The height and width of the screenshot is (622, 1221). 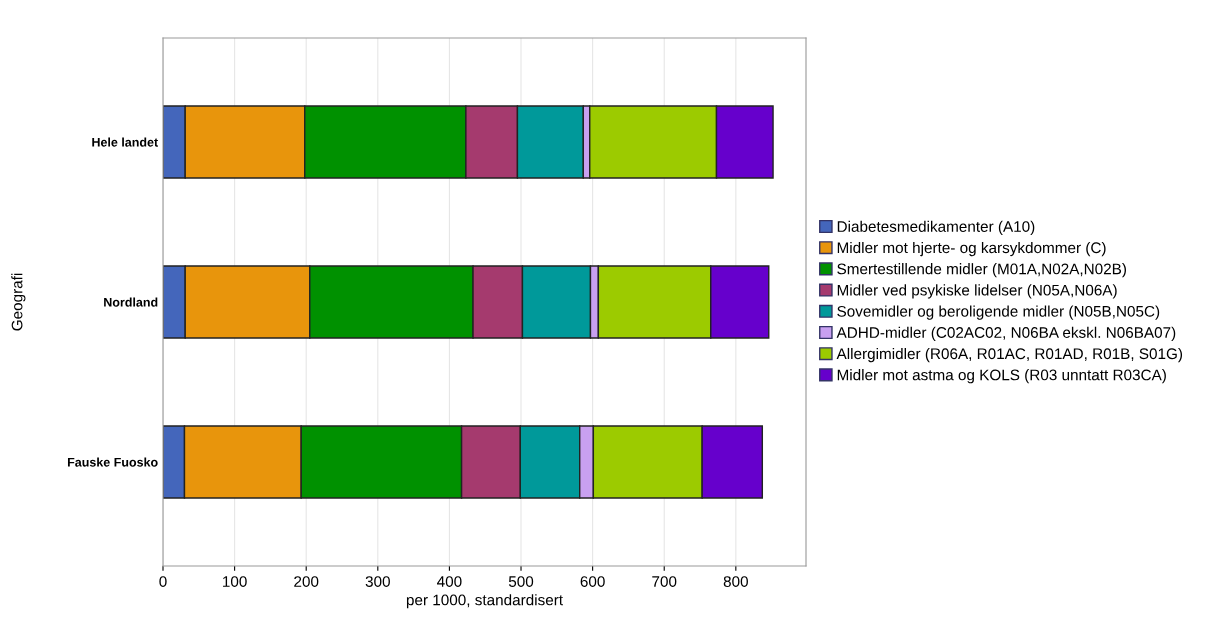 I want to click on legend-label: Midler ved psykiske lidelser (N05A,N06A), so click(x=977, y=291).